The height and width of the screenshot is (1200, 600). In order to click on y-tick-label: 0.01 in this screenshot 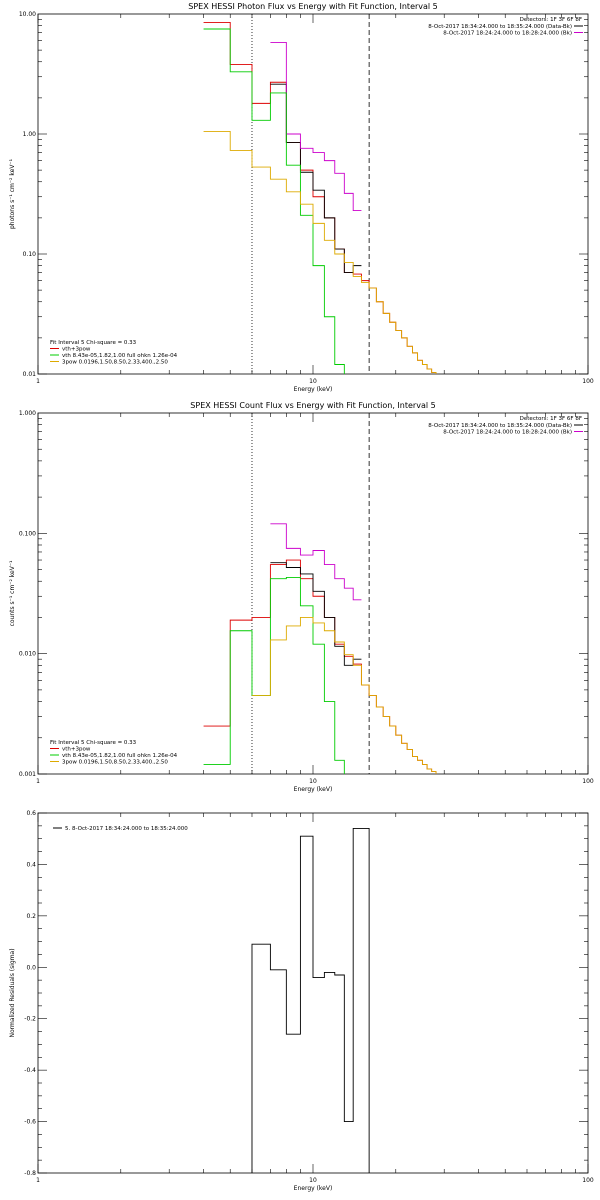, I will do `click(30, 374)`.